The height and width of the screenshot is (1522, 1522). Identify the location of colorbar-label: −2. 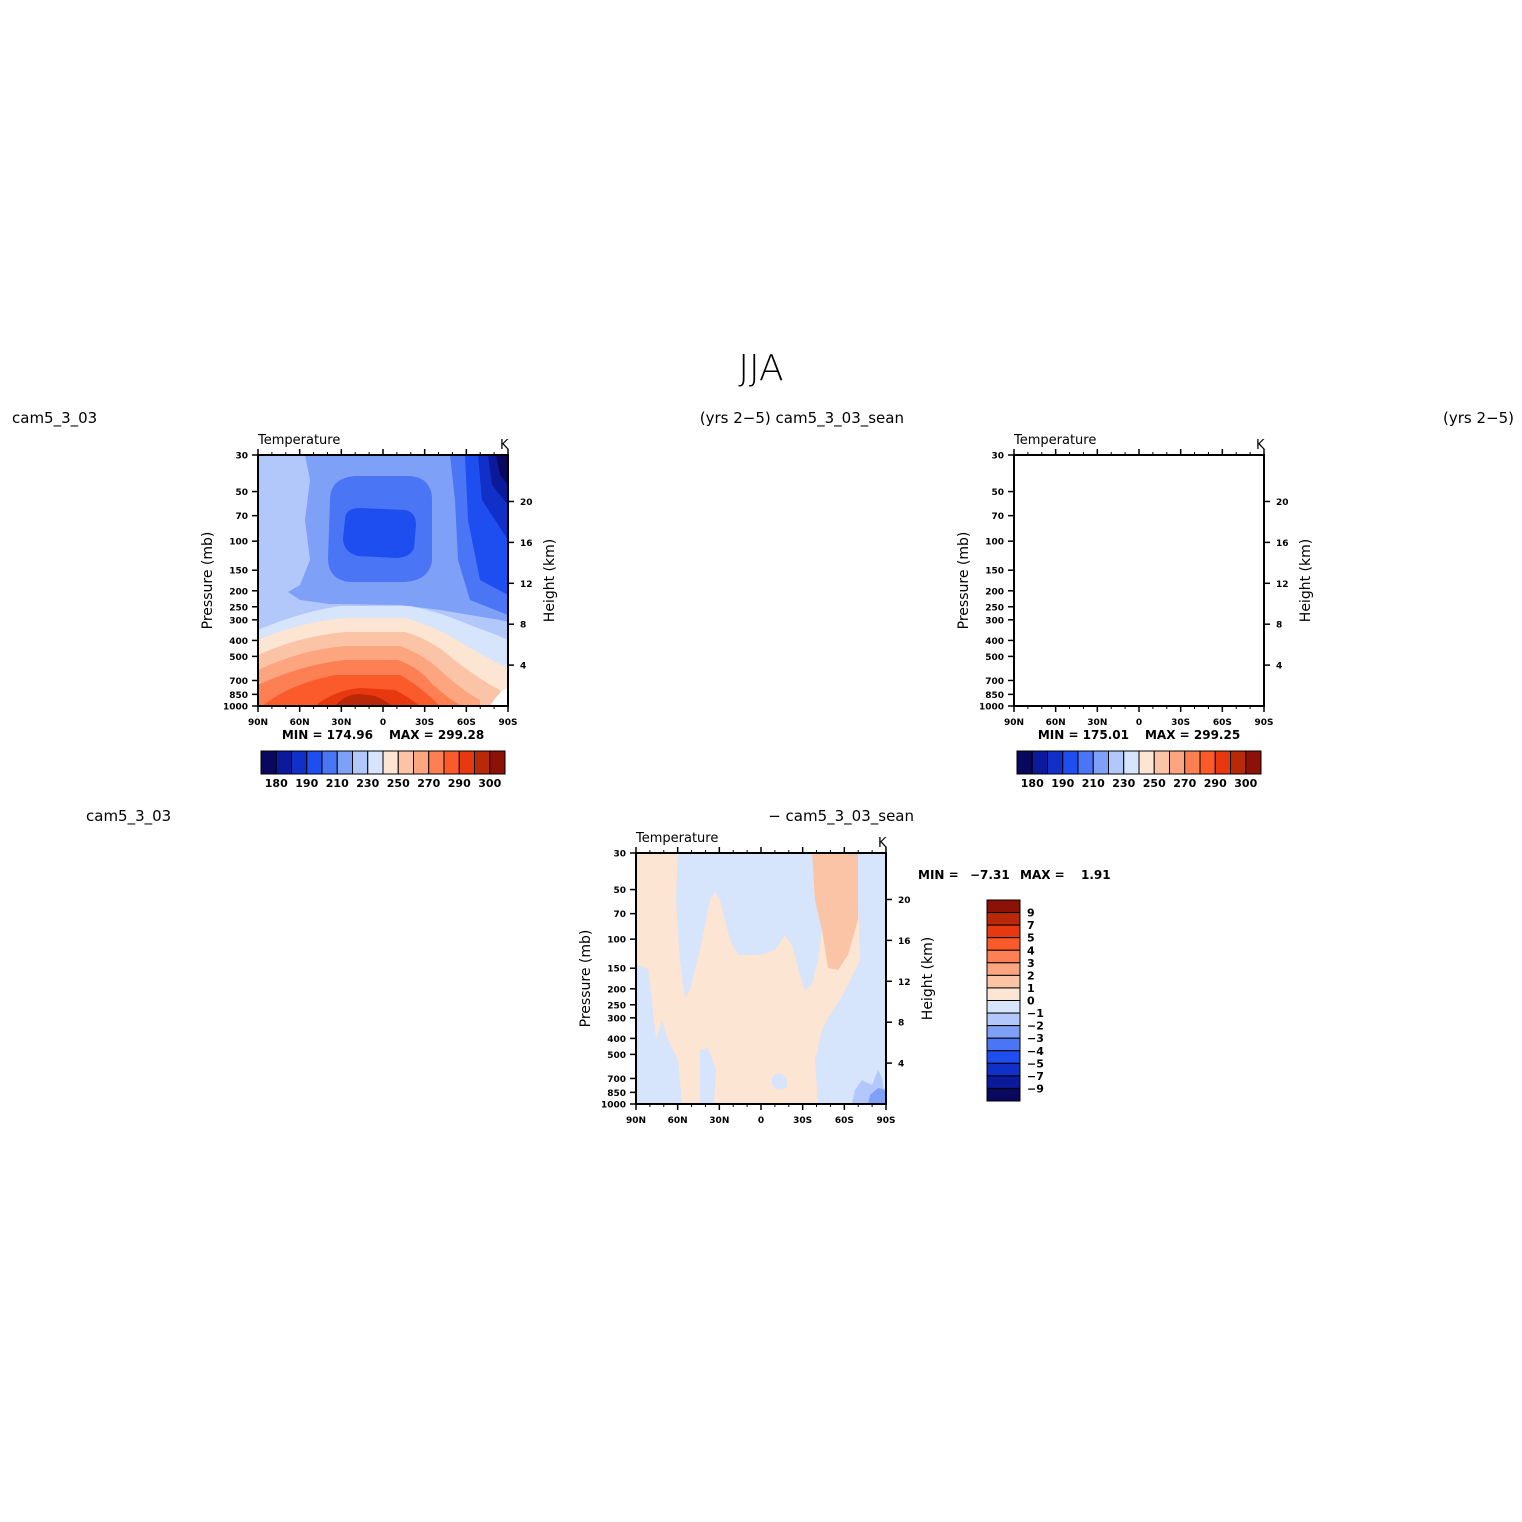
(1035, 1026).